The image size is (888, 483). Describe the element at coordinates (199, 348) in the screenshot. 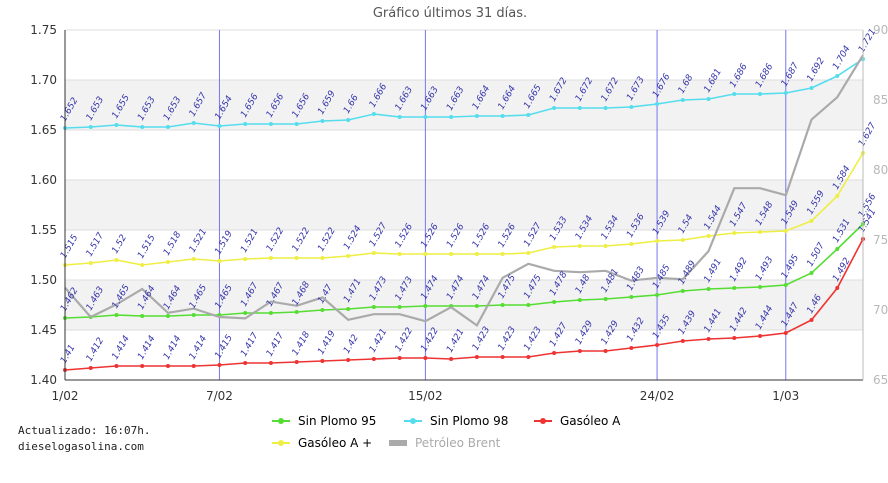

I see `data-label: 1.414` at that location.